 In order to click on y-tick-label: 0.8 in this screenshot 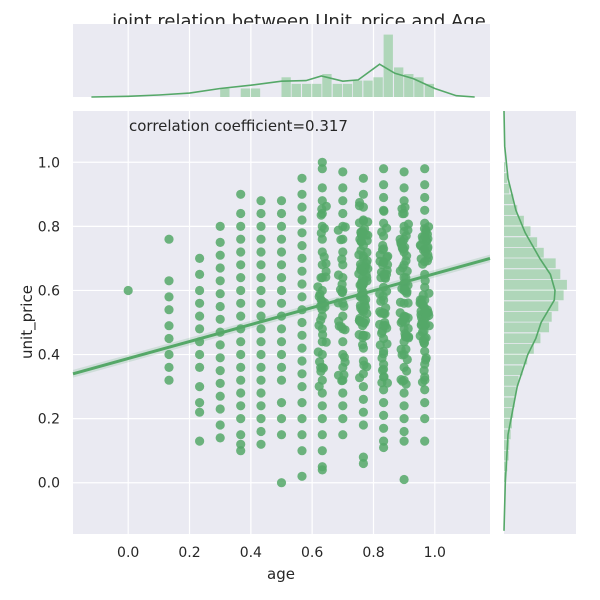, I will do `click(49, 227)`.